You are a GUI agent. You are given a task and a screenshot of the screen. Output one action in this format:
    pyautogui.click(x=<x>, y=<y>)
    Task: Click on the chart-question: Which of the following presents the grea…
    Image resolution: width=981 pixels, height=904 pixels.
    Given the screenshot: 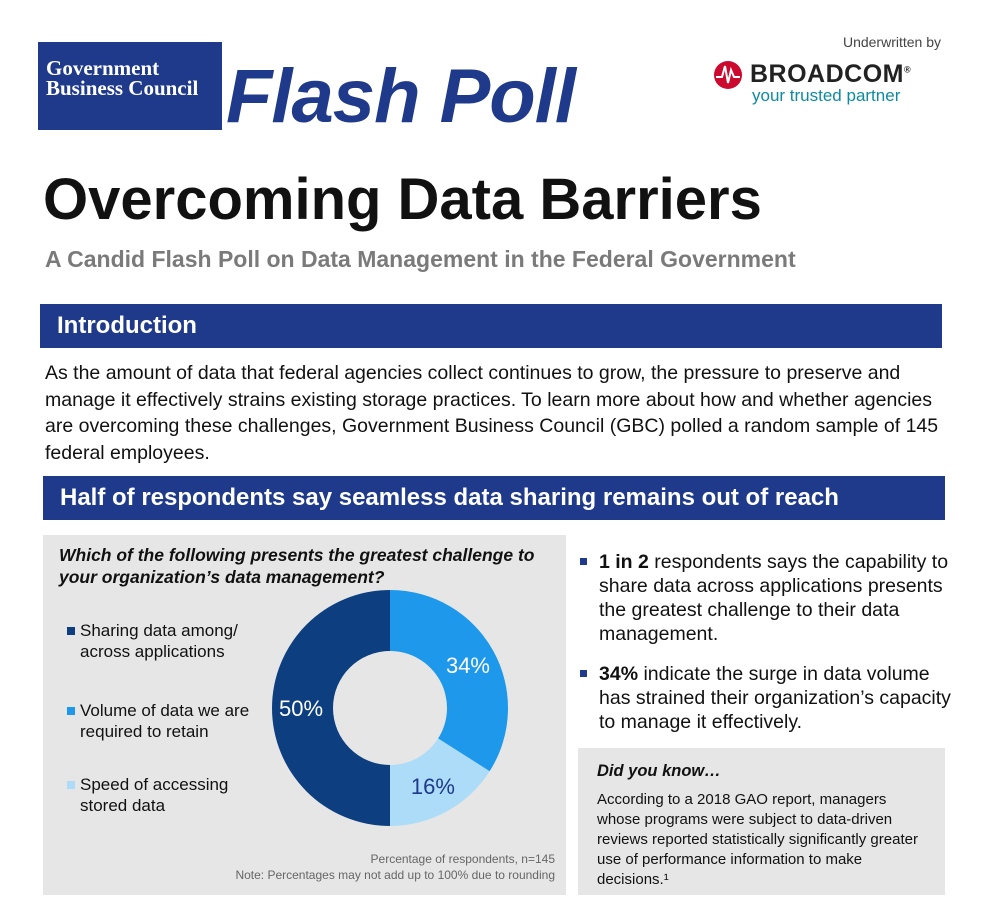 What is the action you would take?
    pyautogui.click(x=297, y=566)
    